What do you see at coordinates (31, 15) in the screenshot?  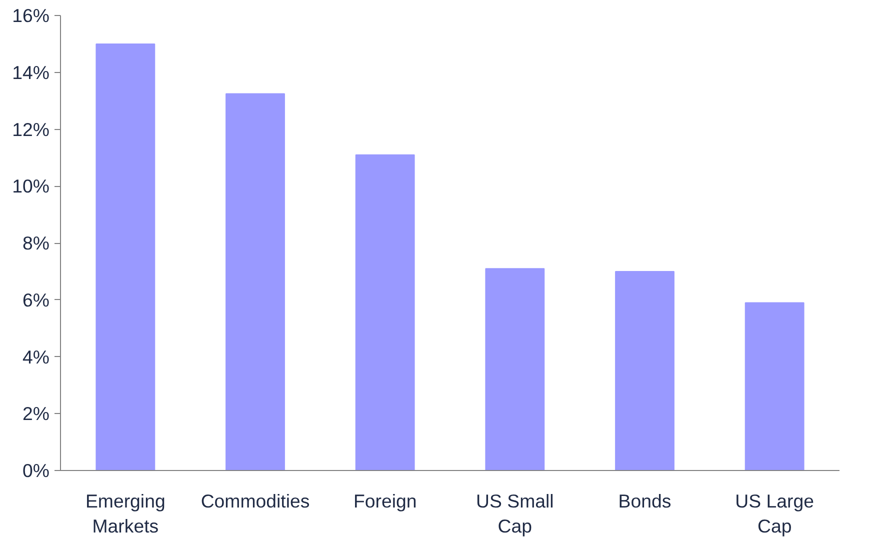 I see `y-tick-label: 16%` at bounding box center [31, 15].